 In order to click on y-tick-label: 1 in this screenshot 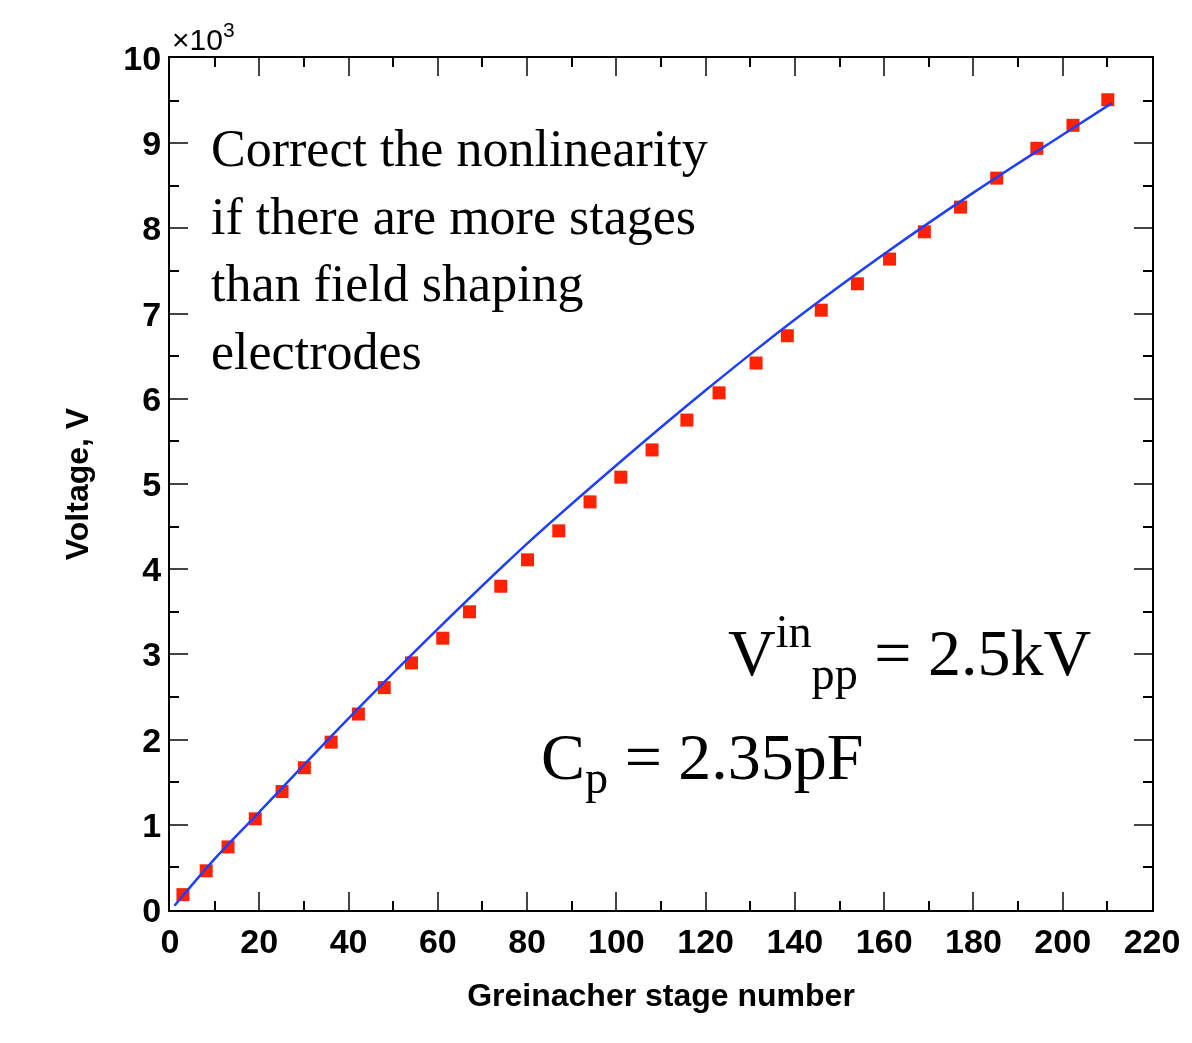, I will do `click(152, 824)`.